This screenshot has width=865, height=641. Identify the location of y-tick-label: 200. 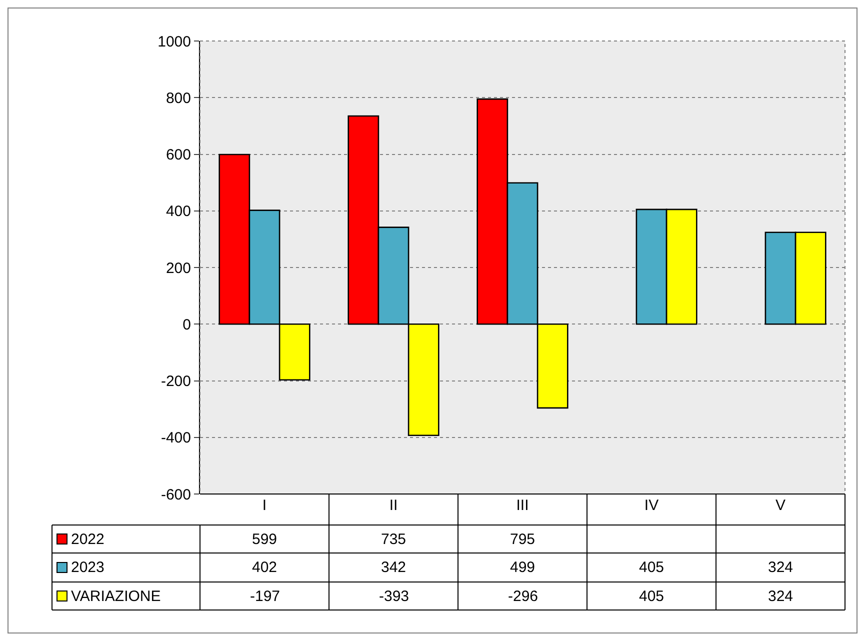
(178, 268).